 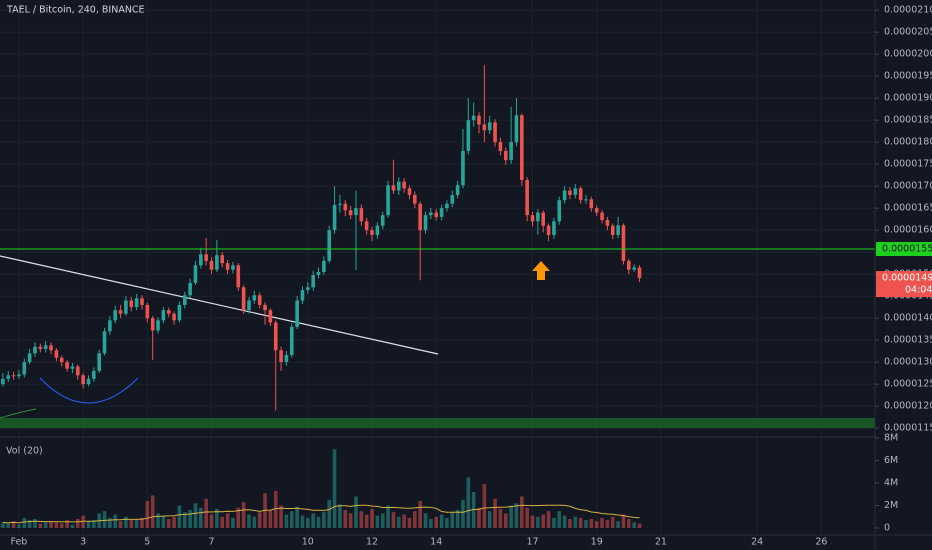 I want to click on y-tick-label: 0.00001150, so click(x=908, y=428).